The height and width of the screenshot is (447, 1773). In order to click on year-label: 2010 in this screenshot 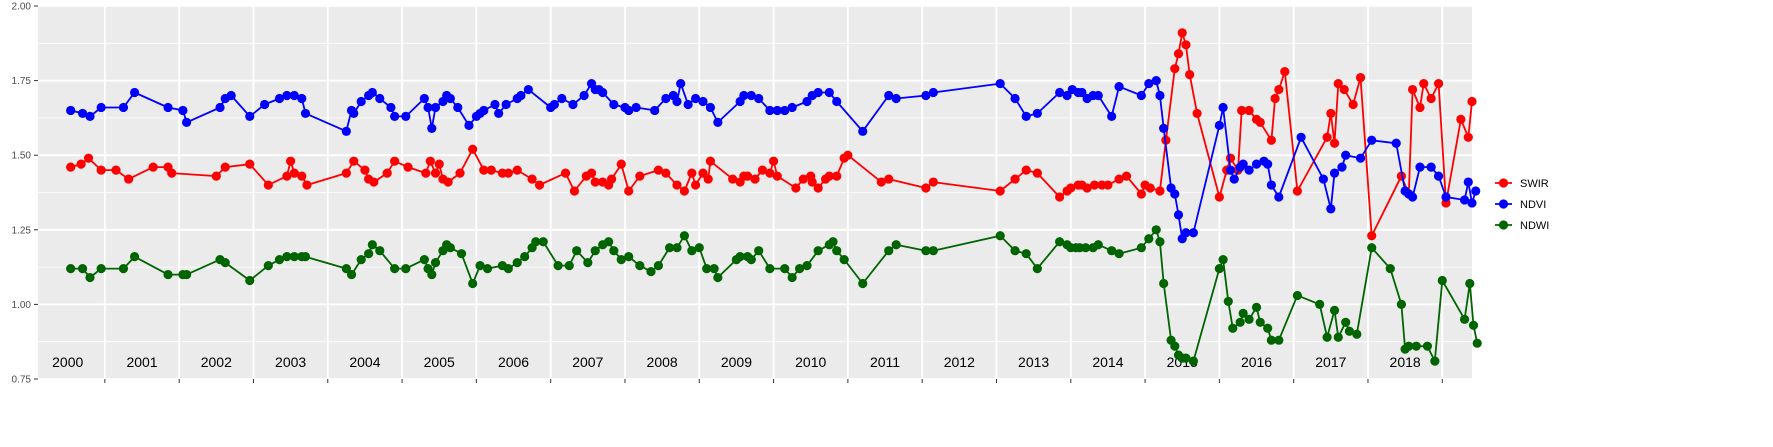, I will do `click(810, 362)`.